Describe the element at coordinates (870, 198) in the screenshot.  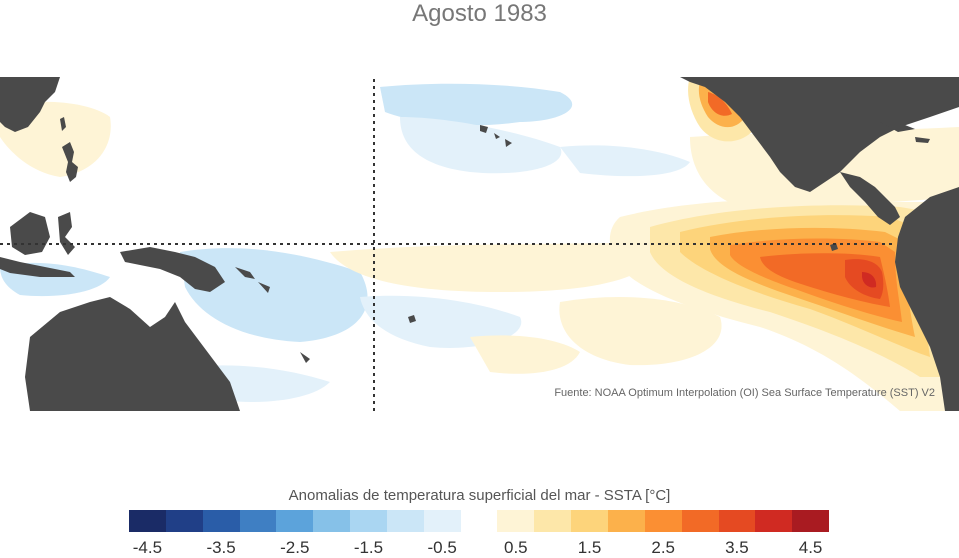
I see `central-america` at that location.